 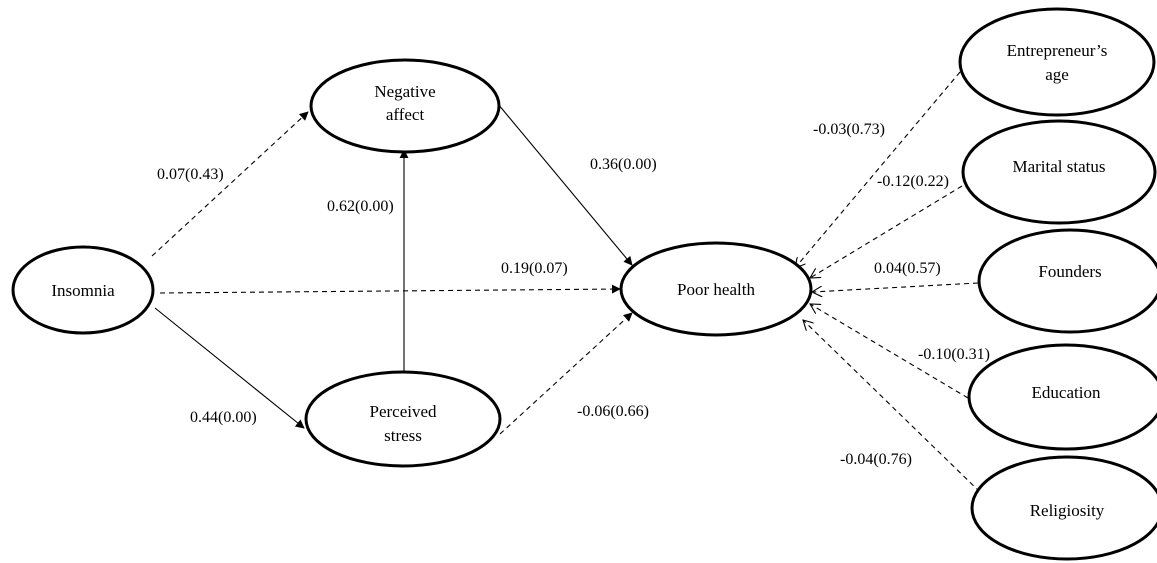 What do you see at coordinates (895, 287) in the screenshot?
I see `edge-founders-to-poor-health` at bounding box center [895, 287].